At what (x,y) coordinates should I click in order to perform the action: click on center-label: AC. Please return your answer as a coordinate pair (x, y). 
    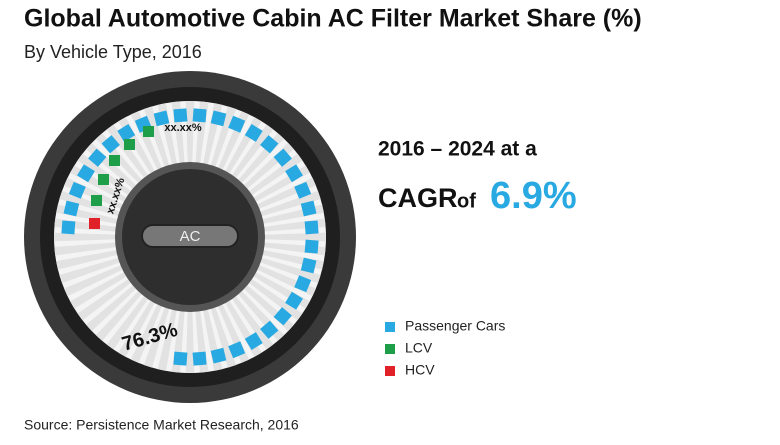
    Looking at the image, I should click on (190, 236).